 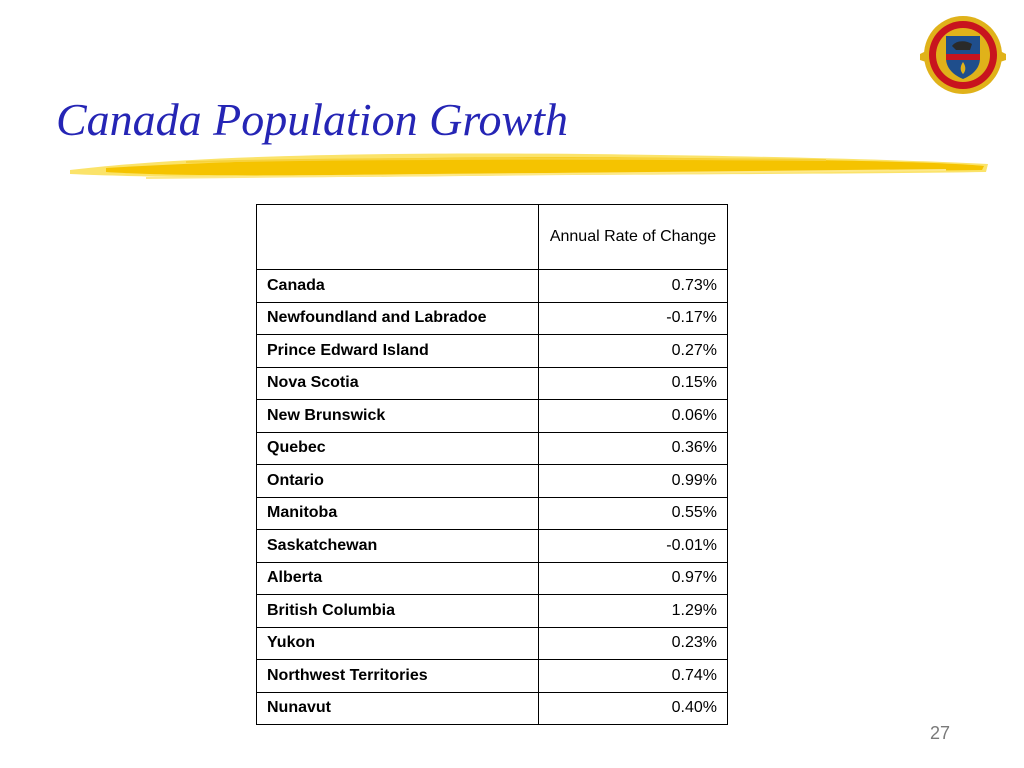 I want to click on region-cell: British Columbia, so click(x=397, y=611).